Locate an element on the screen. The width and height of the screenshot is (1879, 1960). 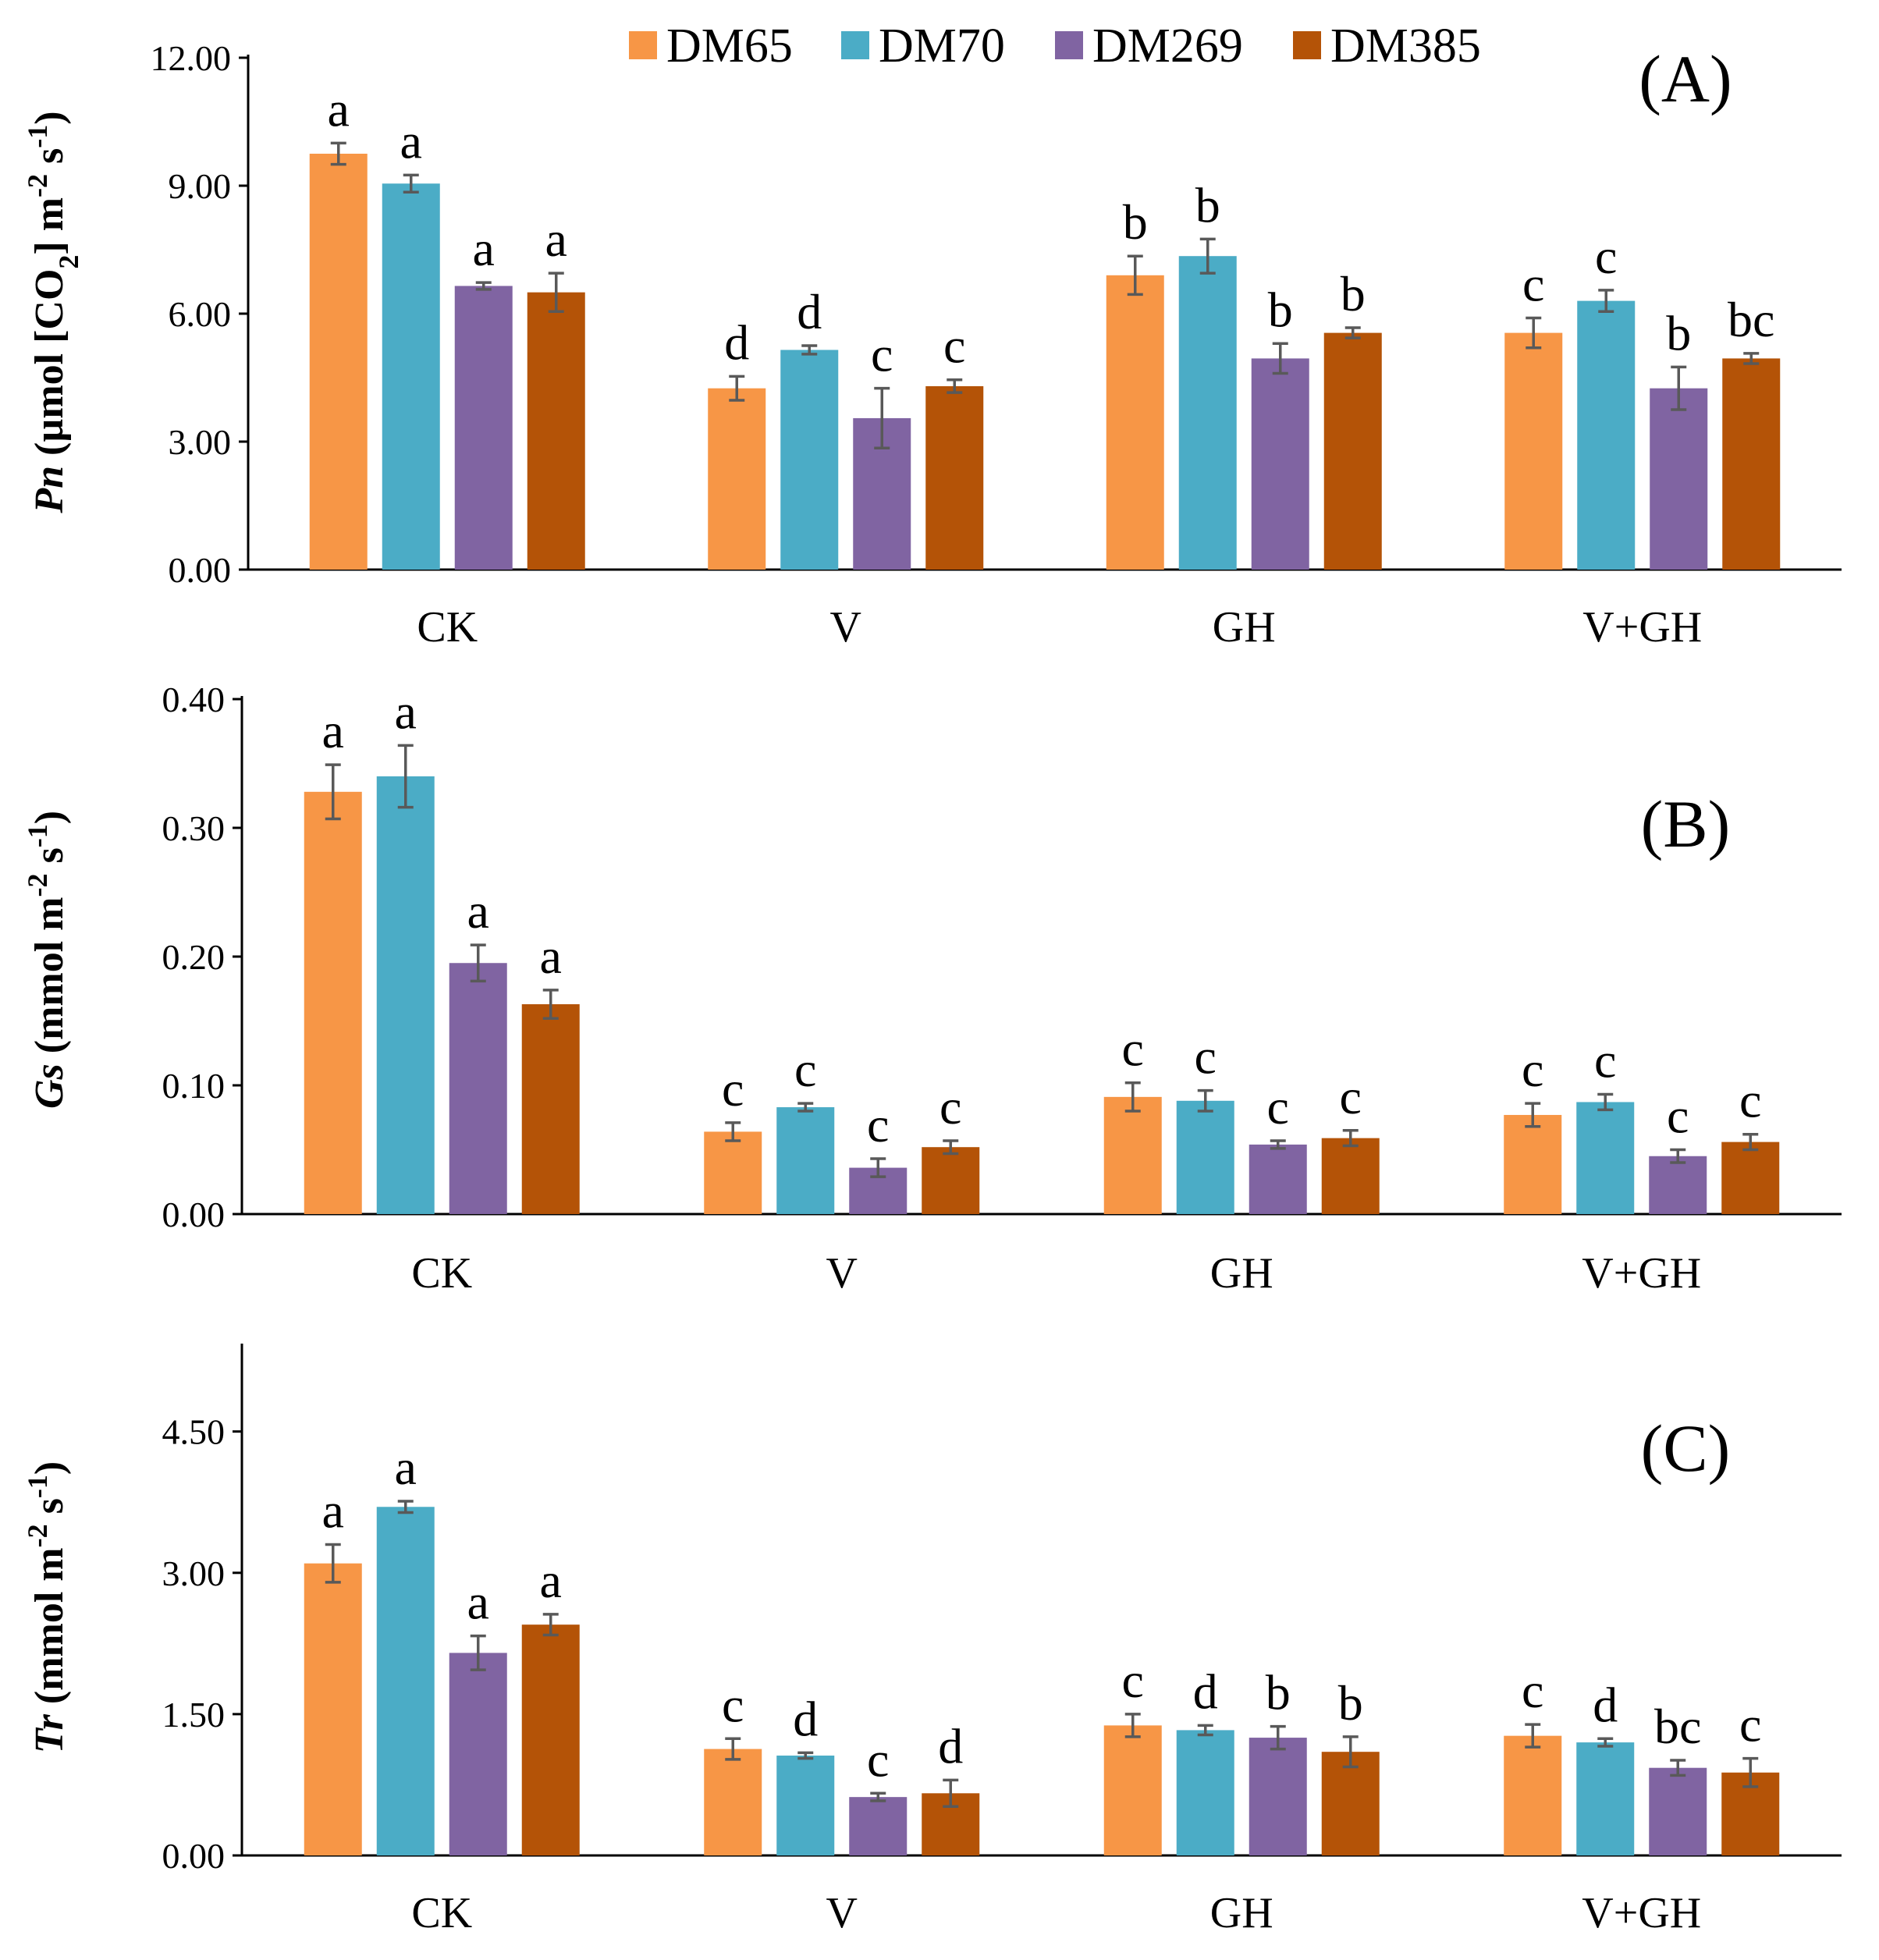
y-label-subscript: 2 is located at coordinates (69, 262).